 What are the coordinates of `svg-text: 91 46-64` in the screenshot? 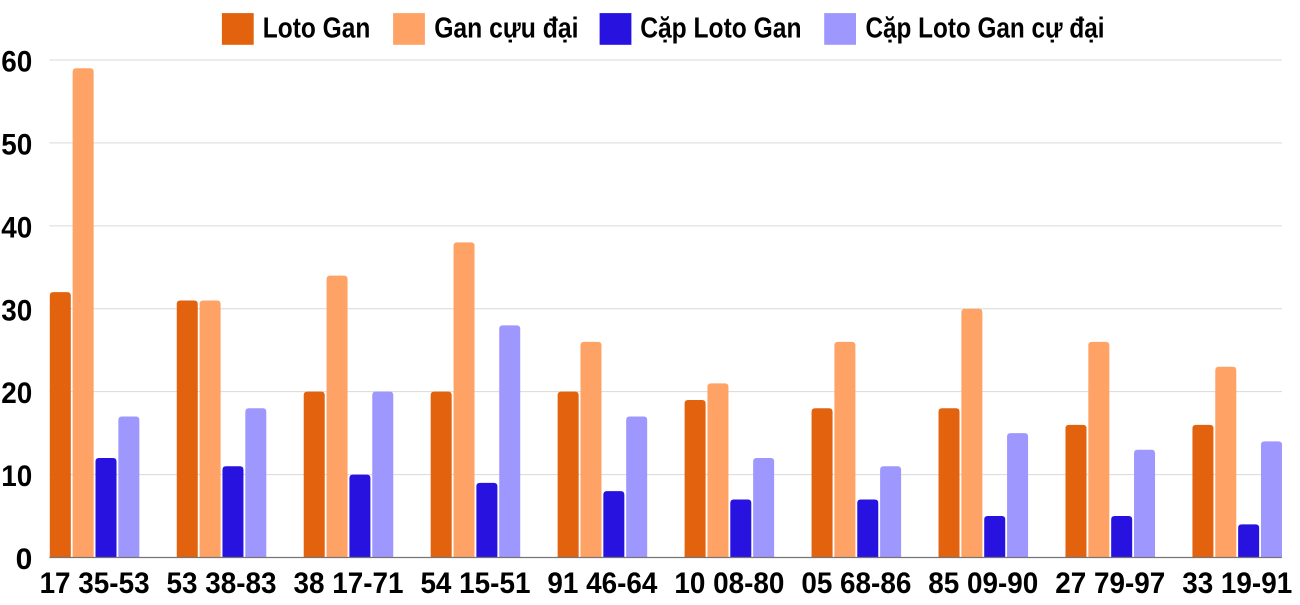 It's located at (602, 583).